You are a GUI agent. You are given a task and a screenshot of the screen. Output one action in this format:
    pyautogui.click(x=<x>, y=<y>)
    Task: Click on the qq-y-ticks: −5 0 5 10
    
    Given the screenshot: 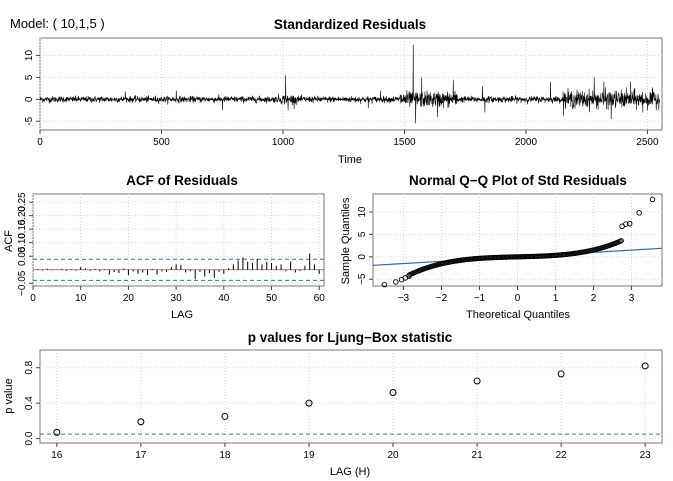 What is the action you would take?
    pyautogui.click(x=365, y=245)
    